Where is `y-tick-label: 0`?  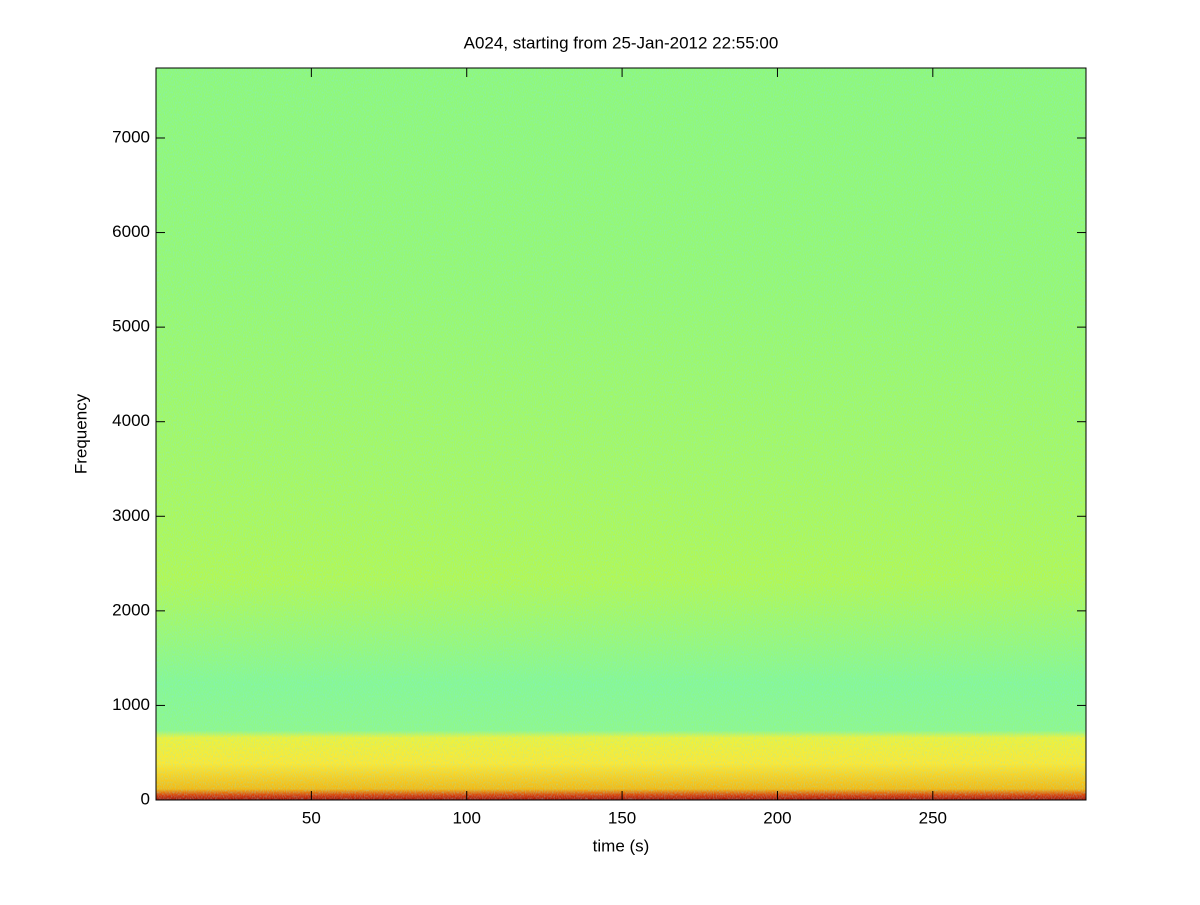 y-tick-label: 0 is located at coordinates (145, 798).